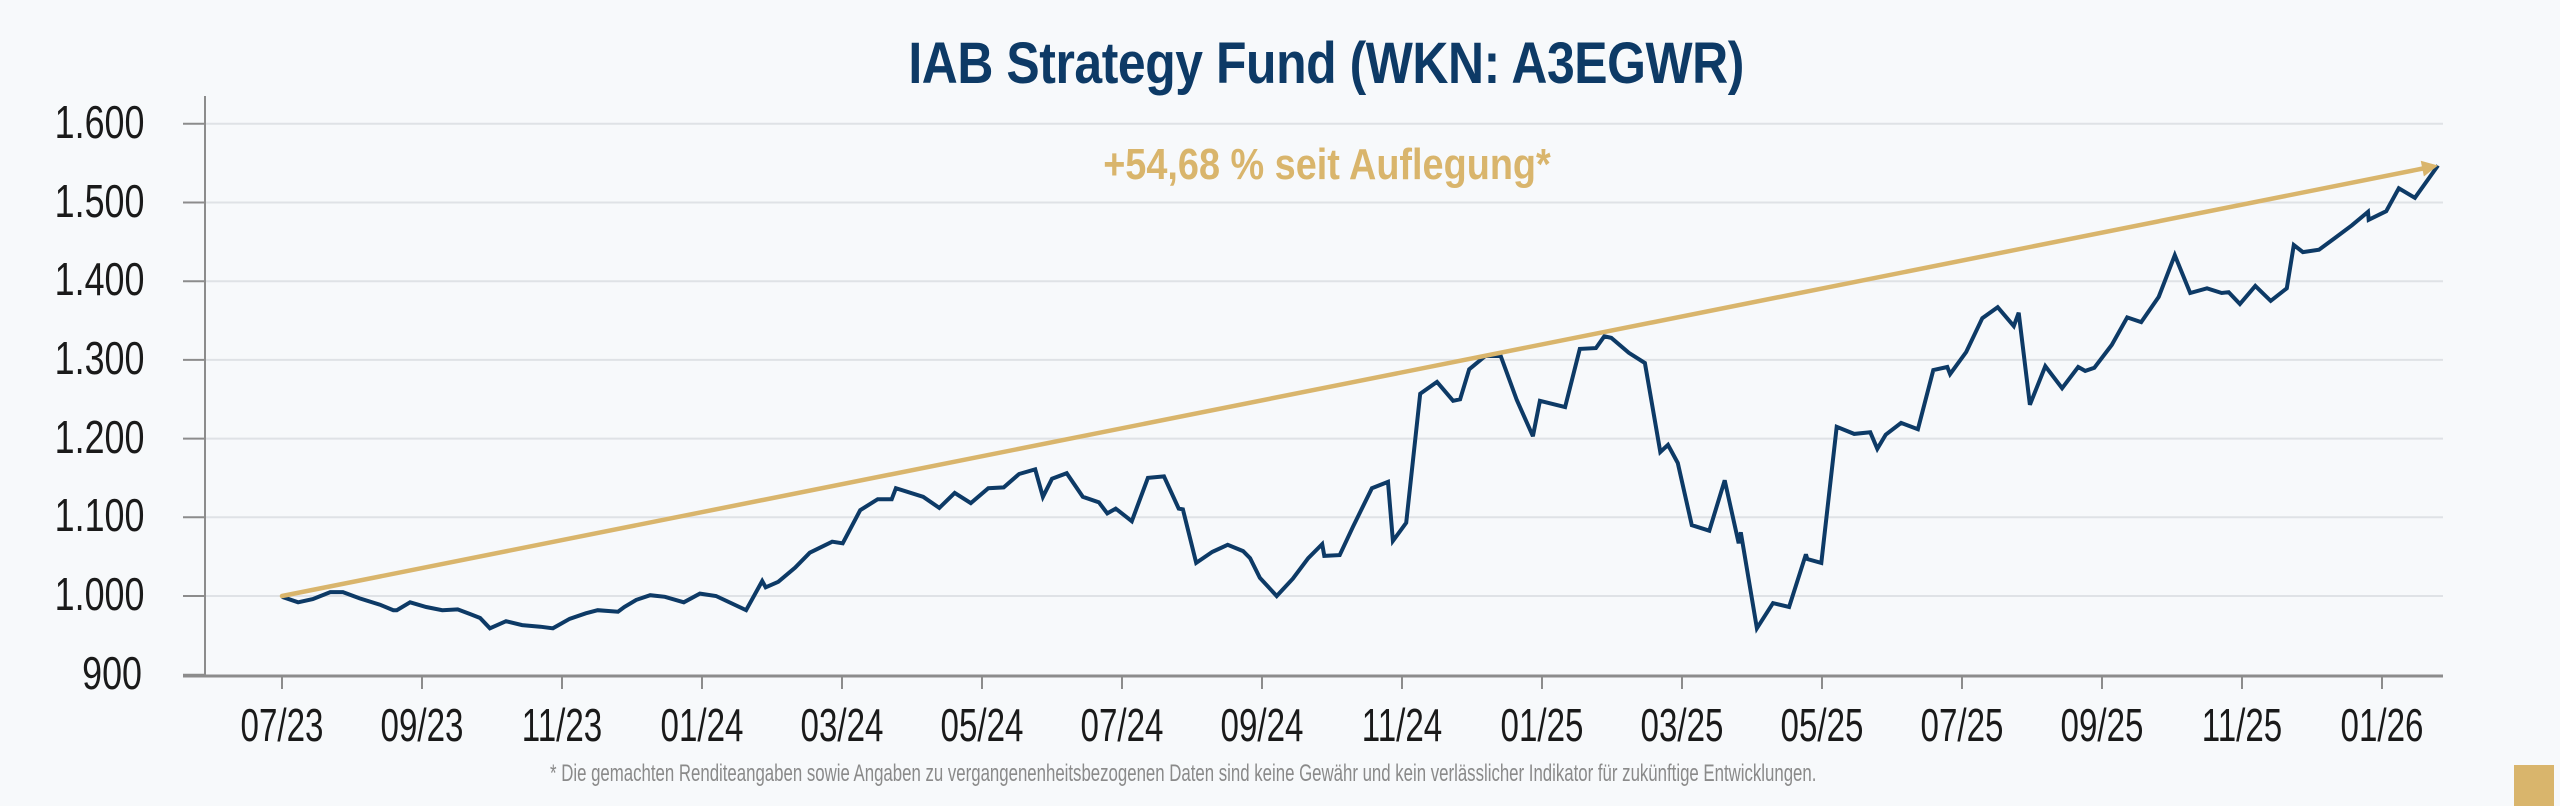 Image resolution: width=2560 pixels, height=806 pixels. What do you see at coordinates (1326, 63) in the screenshot?
I see `chart-title: IAB Strategy Fund (WKN: A3EGWR)` at bounding box center [1326, 63].